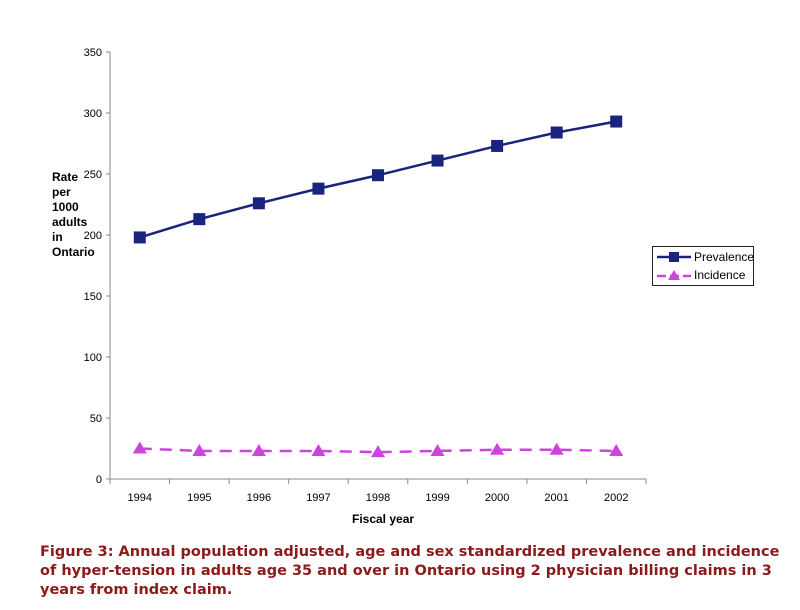  Describe the element at coordinates (93, 53) in the screenshot. I see `y-tick-label: 350` at that location.